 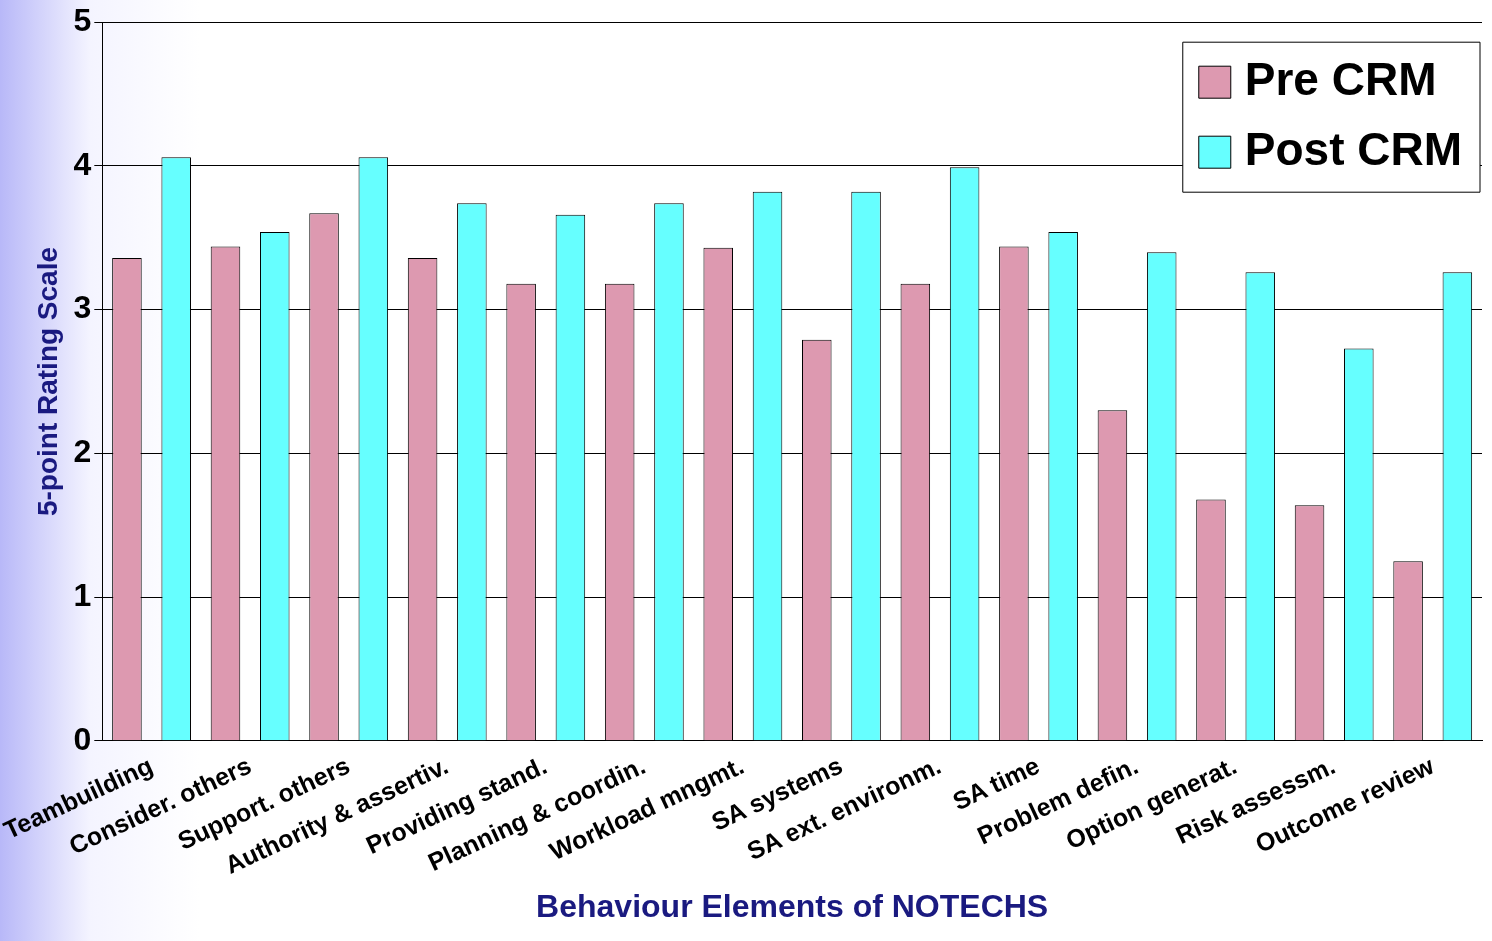 I want to click on legend-label: Post CRM, so click(x=1353, y=148).